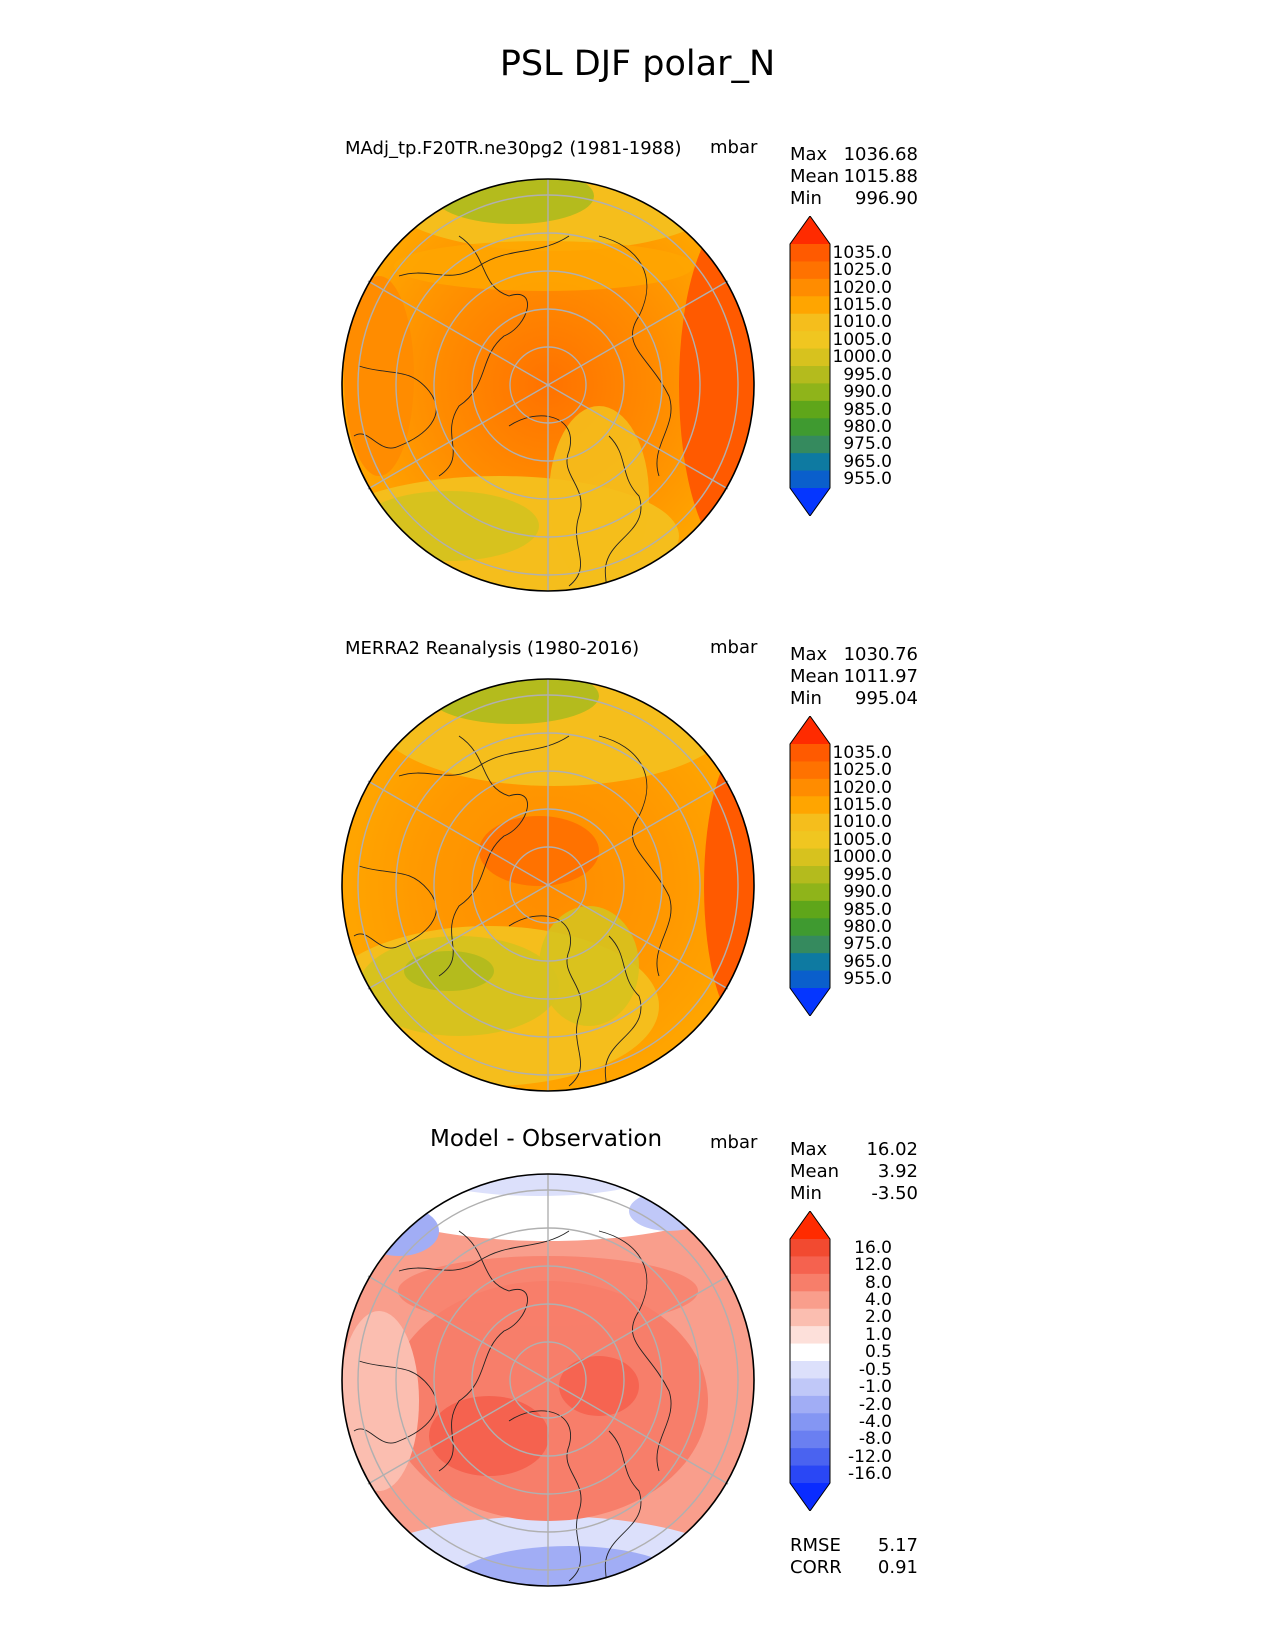  I want to click on corr-value: 0.91, so click(897, 1567).